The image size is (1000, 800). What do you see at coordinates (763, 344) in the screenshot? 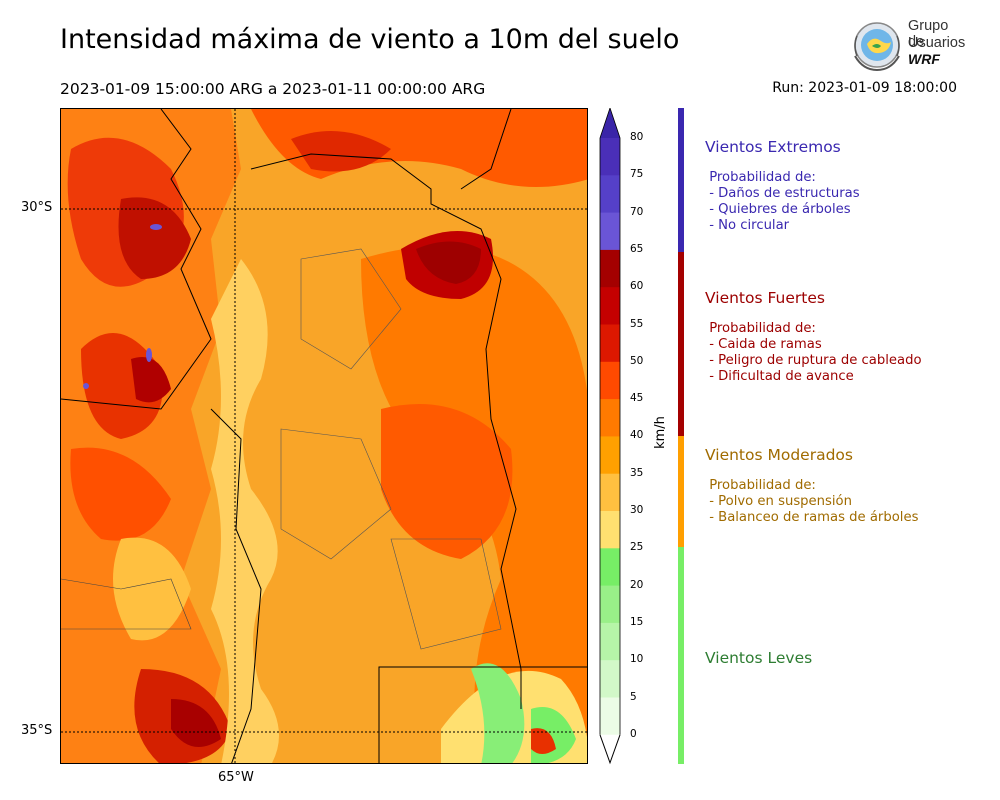
I see `category-line: - Caida de ramas` at bounding box center [763, 344].